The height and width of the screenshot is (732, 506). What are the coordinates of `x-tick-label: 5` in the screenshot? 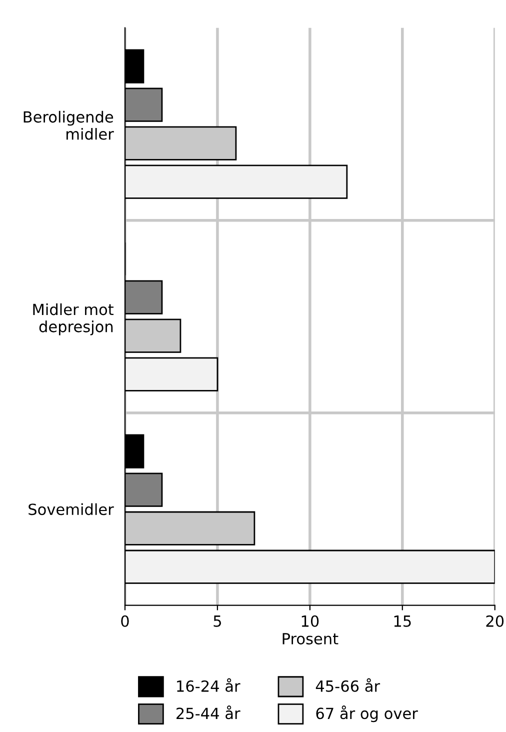 It's located at (217, 621).